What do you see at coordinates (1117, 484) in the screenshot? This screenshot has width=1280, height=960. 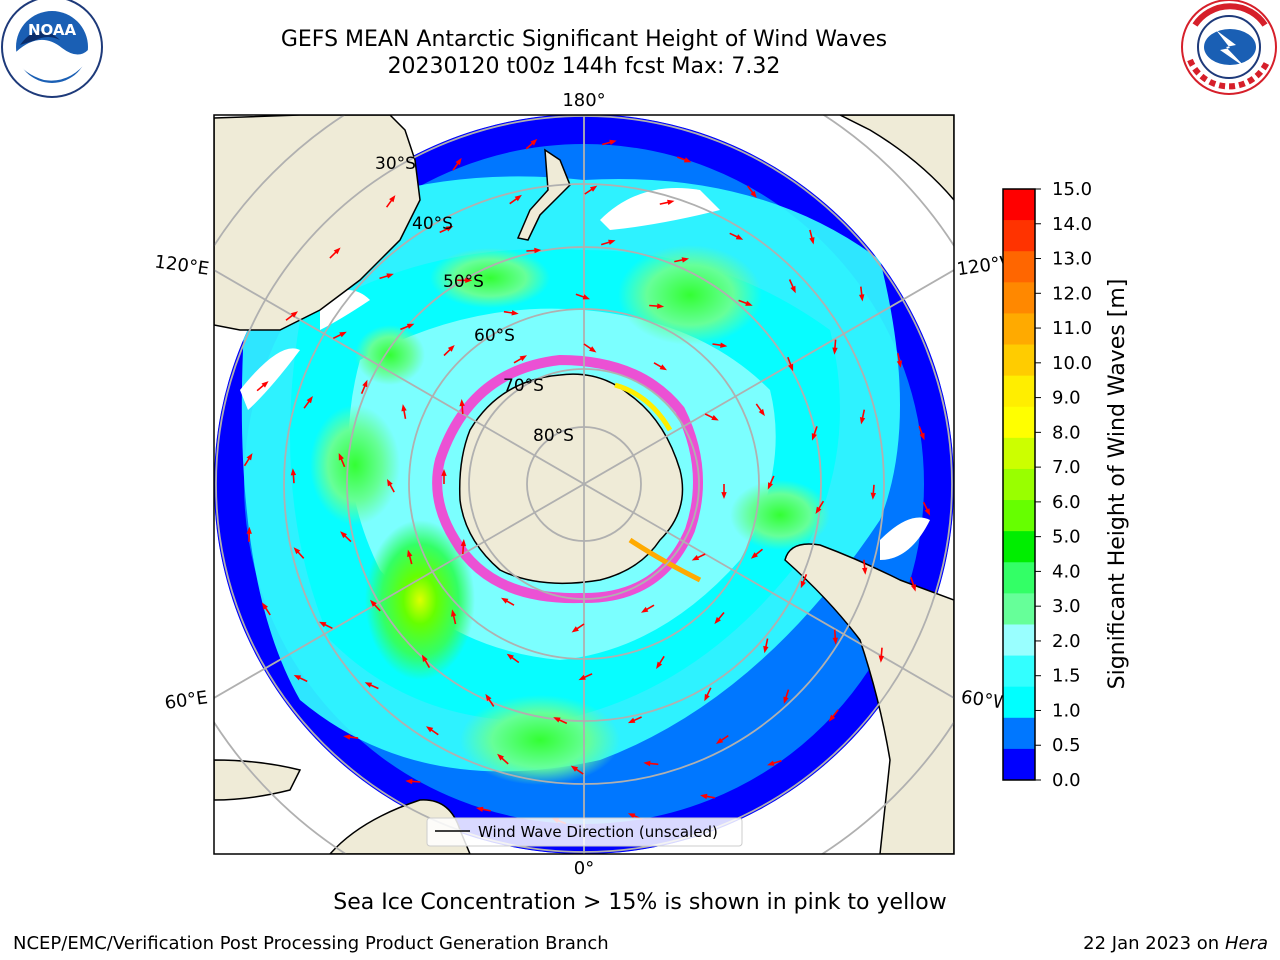 I see `colorbar-label: Significant Height of Wind Waves [m]` at bounding box center [1117, 484].